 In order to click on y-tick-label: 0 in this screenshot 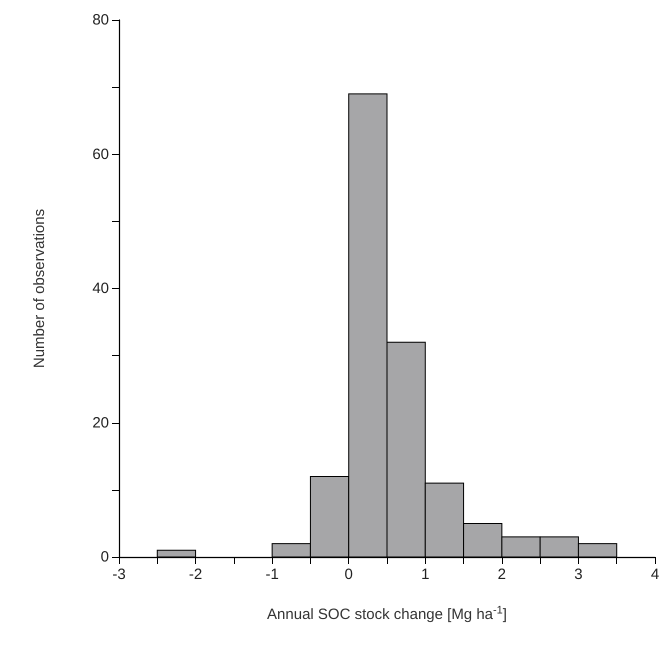, I will do `click(104, 557)`.